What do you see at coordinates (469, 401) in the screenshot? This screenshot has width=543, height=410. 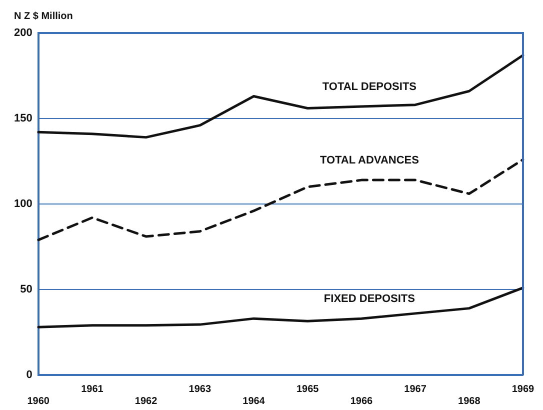 I see `x-tick-label: 1968` at bounding box center [469, 401].